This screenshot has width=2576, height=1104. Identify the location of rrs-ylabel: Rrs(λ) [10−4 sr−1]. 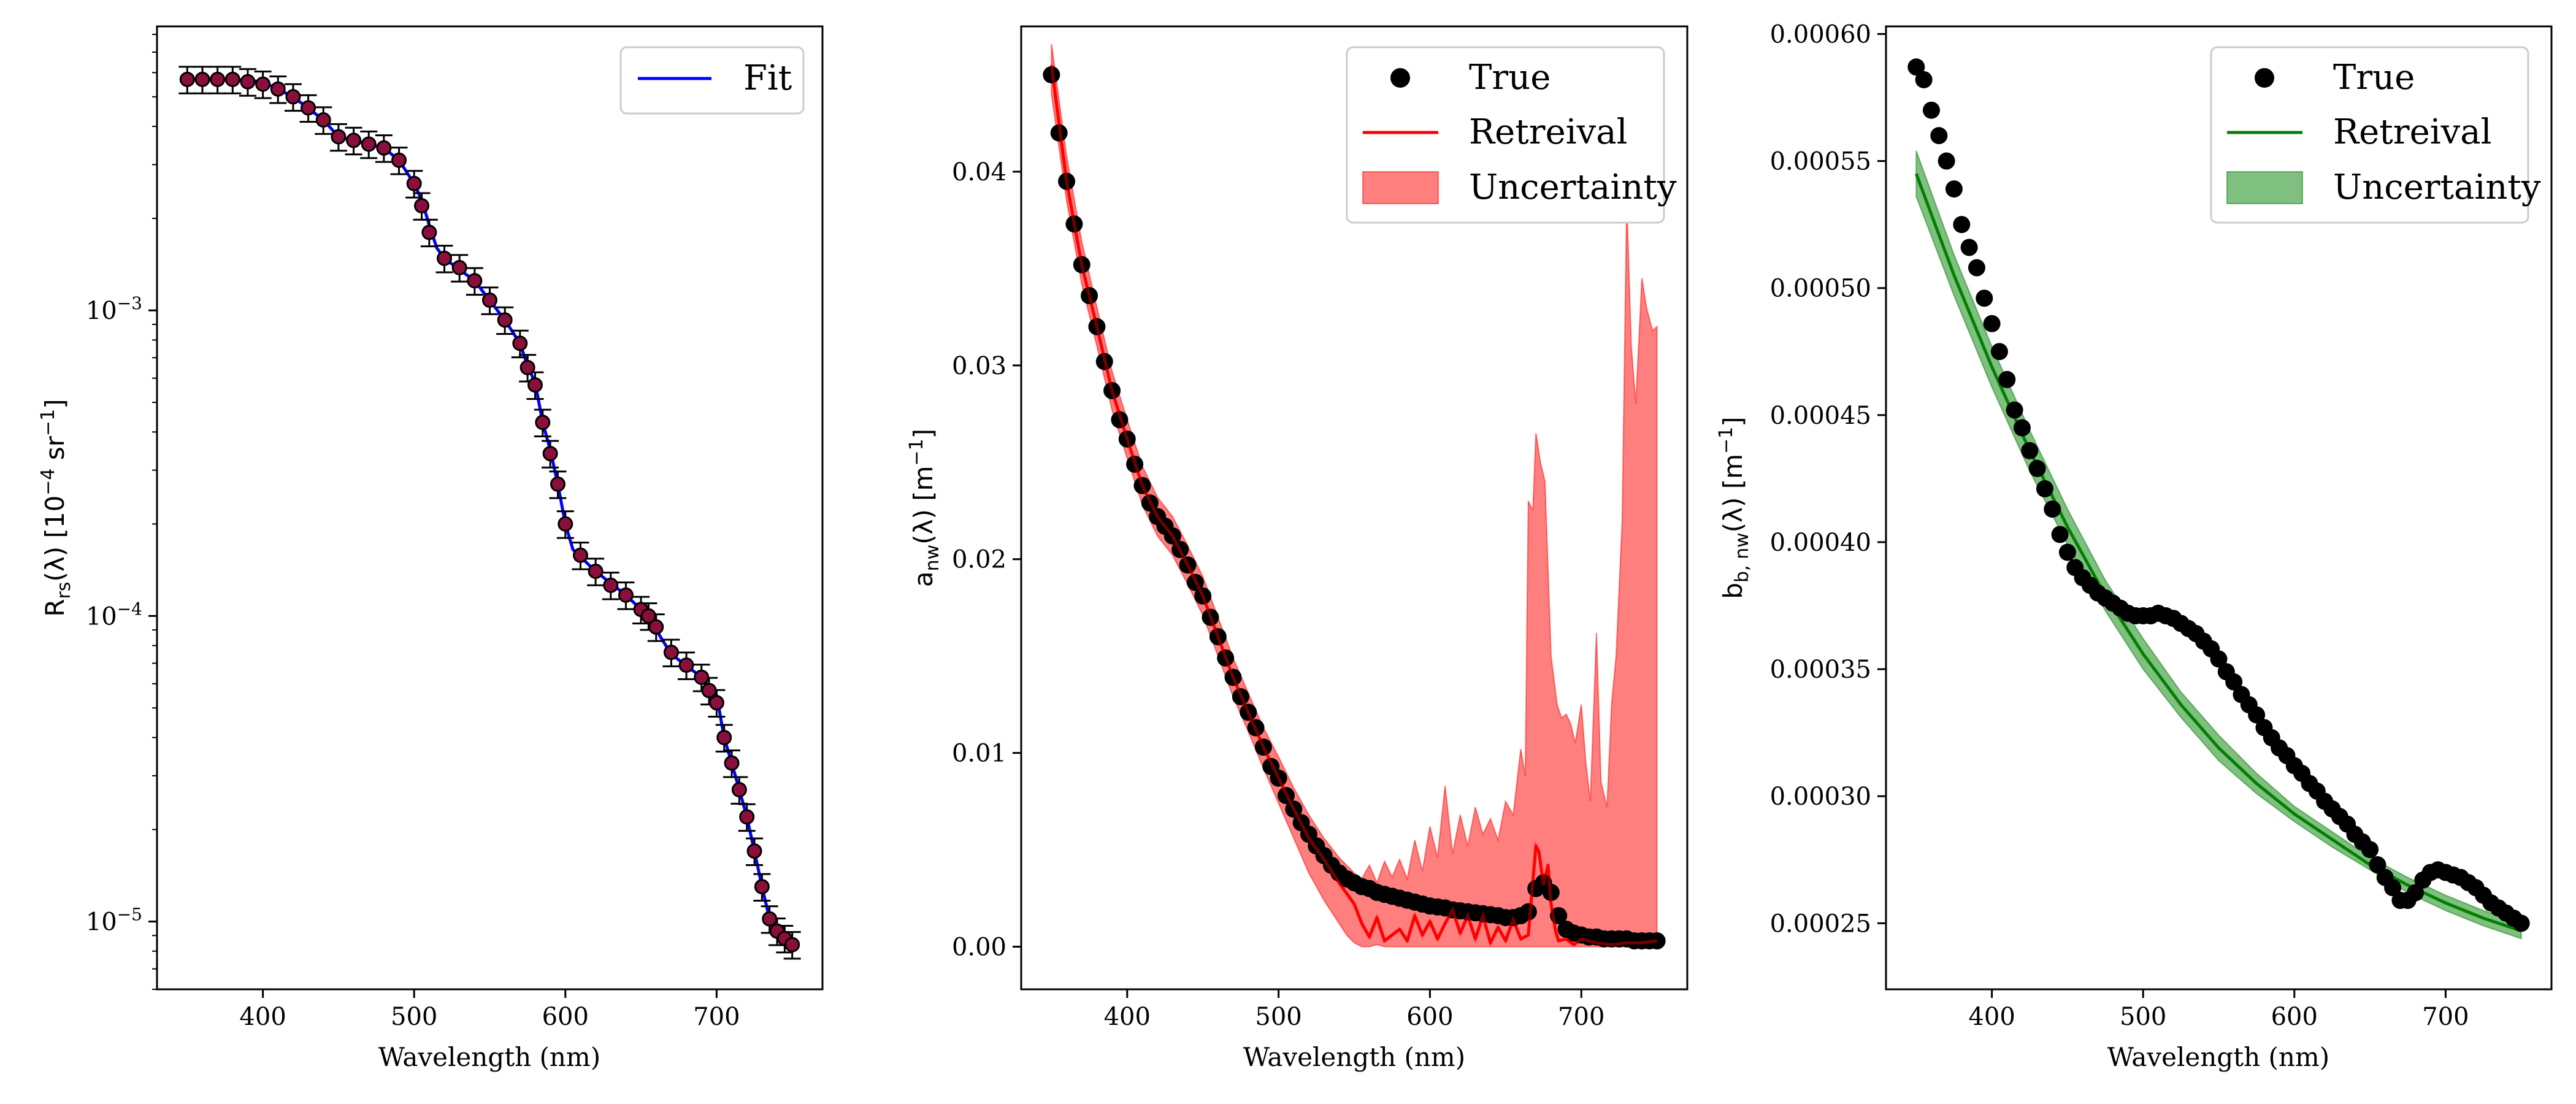
(56, 507).